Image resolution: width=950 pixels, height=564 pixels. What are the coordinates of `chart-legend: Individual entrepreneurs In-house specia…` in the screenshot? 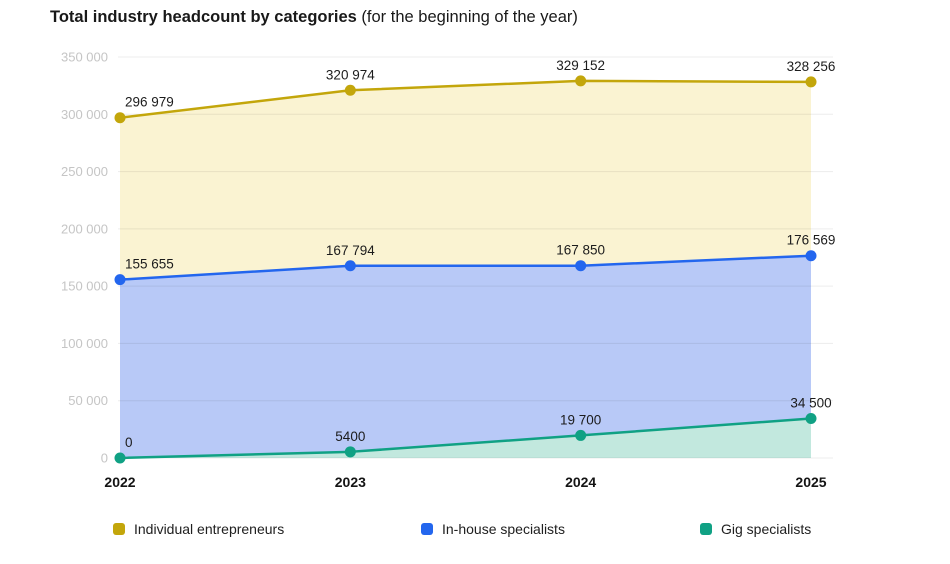 It's located at (475, 533).